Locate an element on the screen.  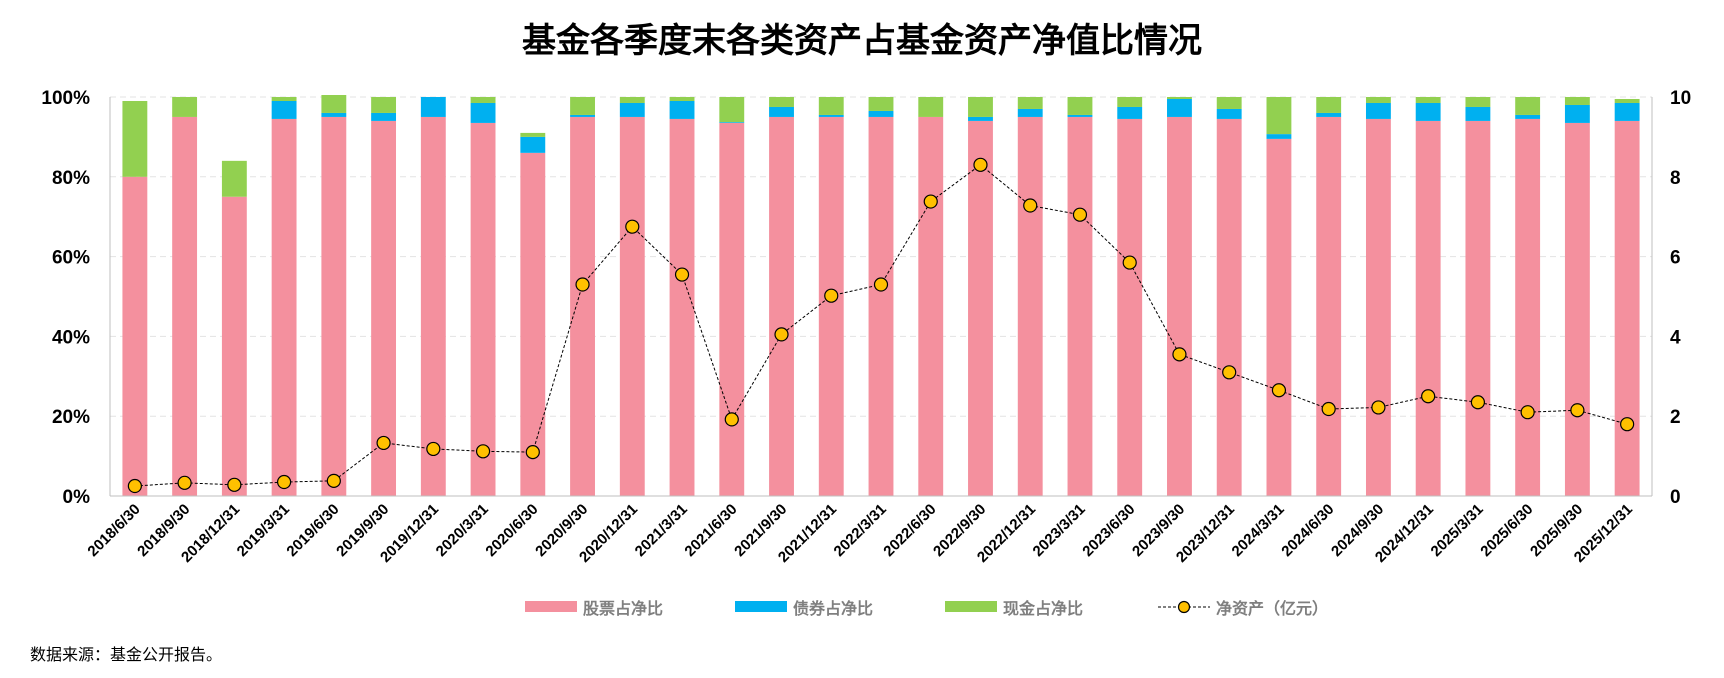
legend-label: 债券占净比 is located at coordinates (833, 608).